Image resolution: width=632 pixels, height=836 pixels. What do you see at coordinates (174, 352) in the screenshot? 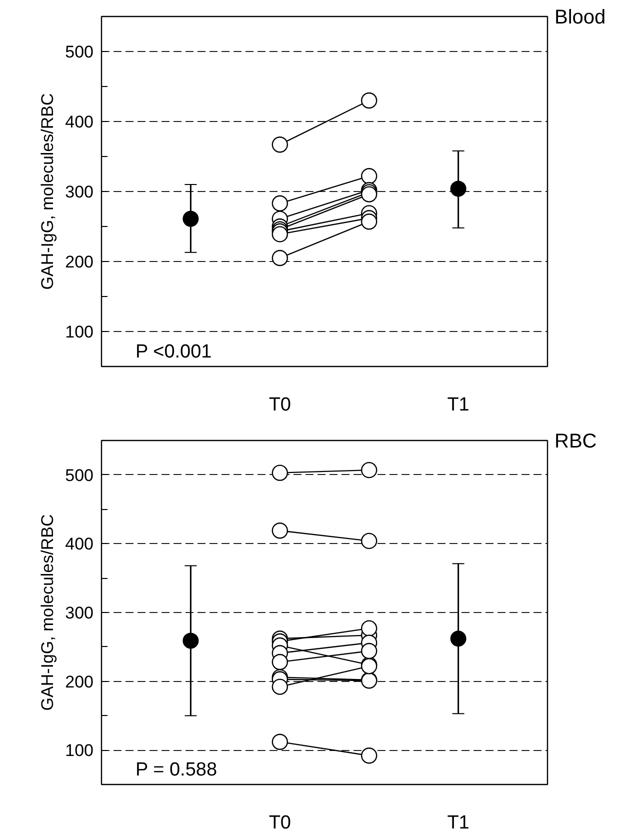
I see `annotation: P <0.001` at bounding box center [174, 352].